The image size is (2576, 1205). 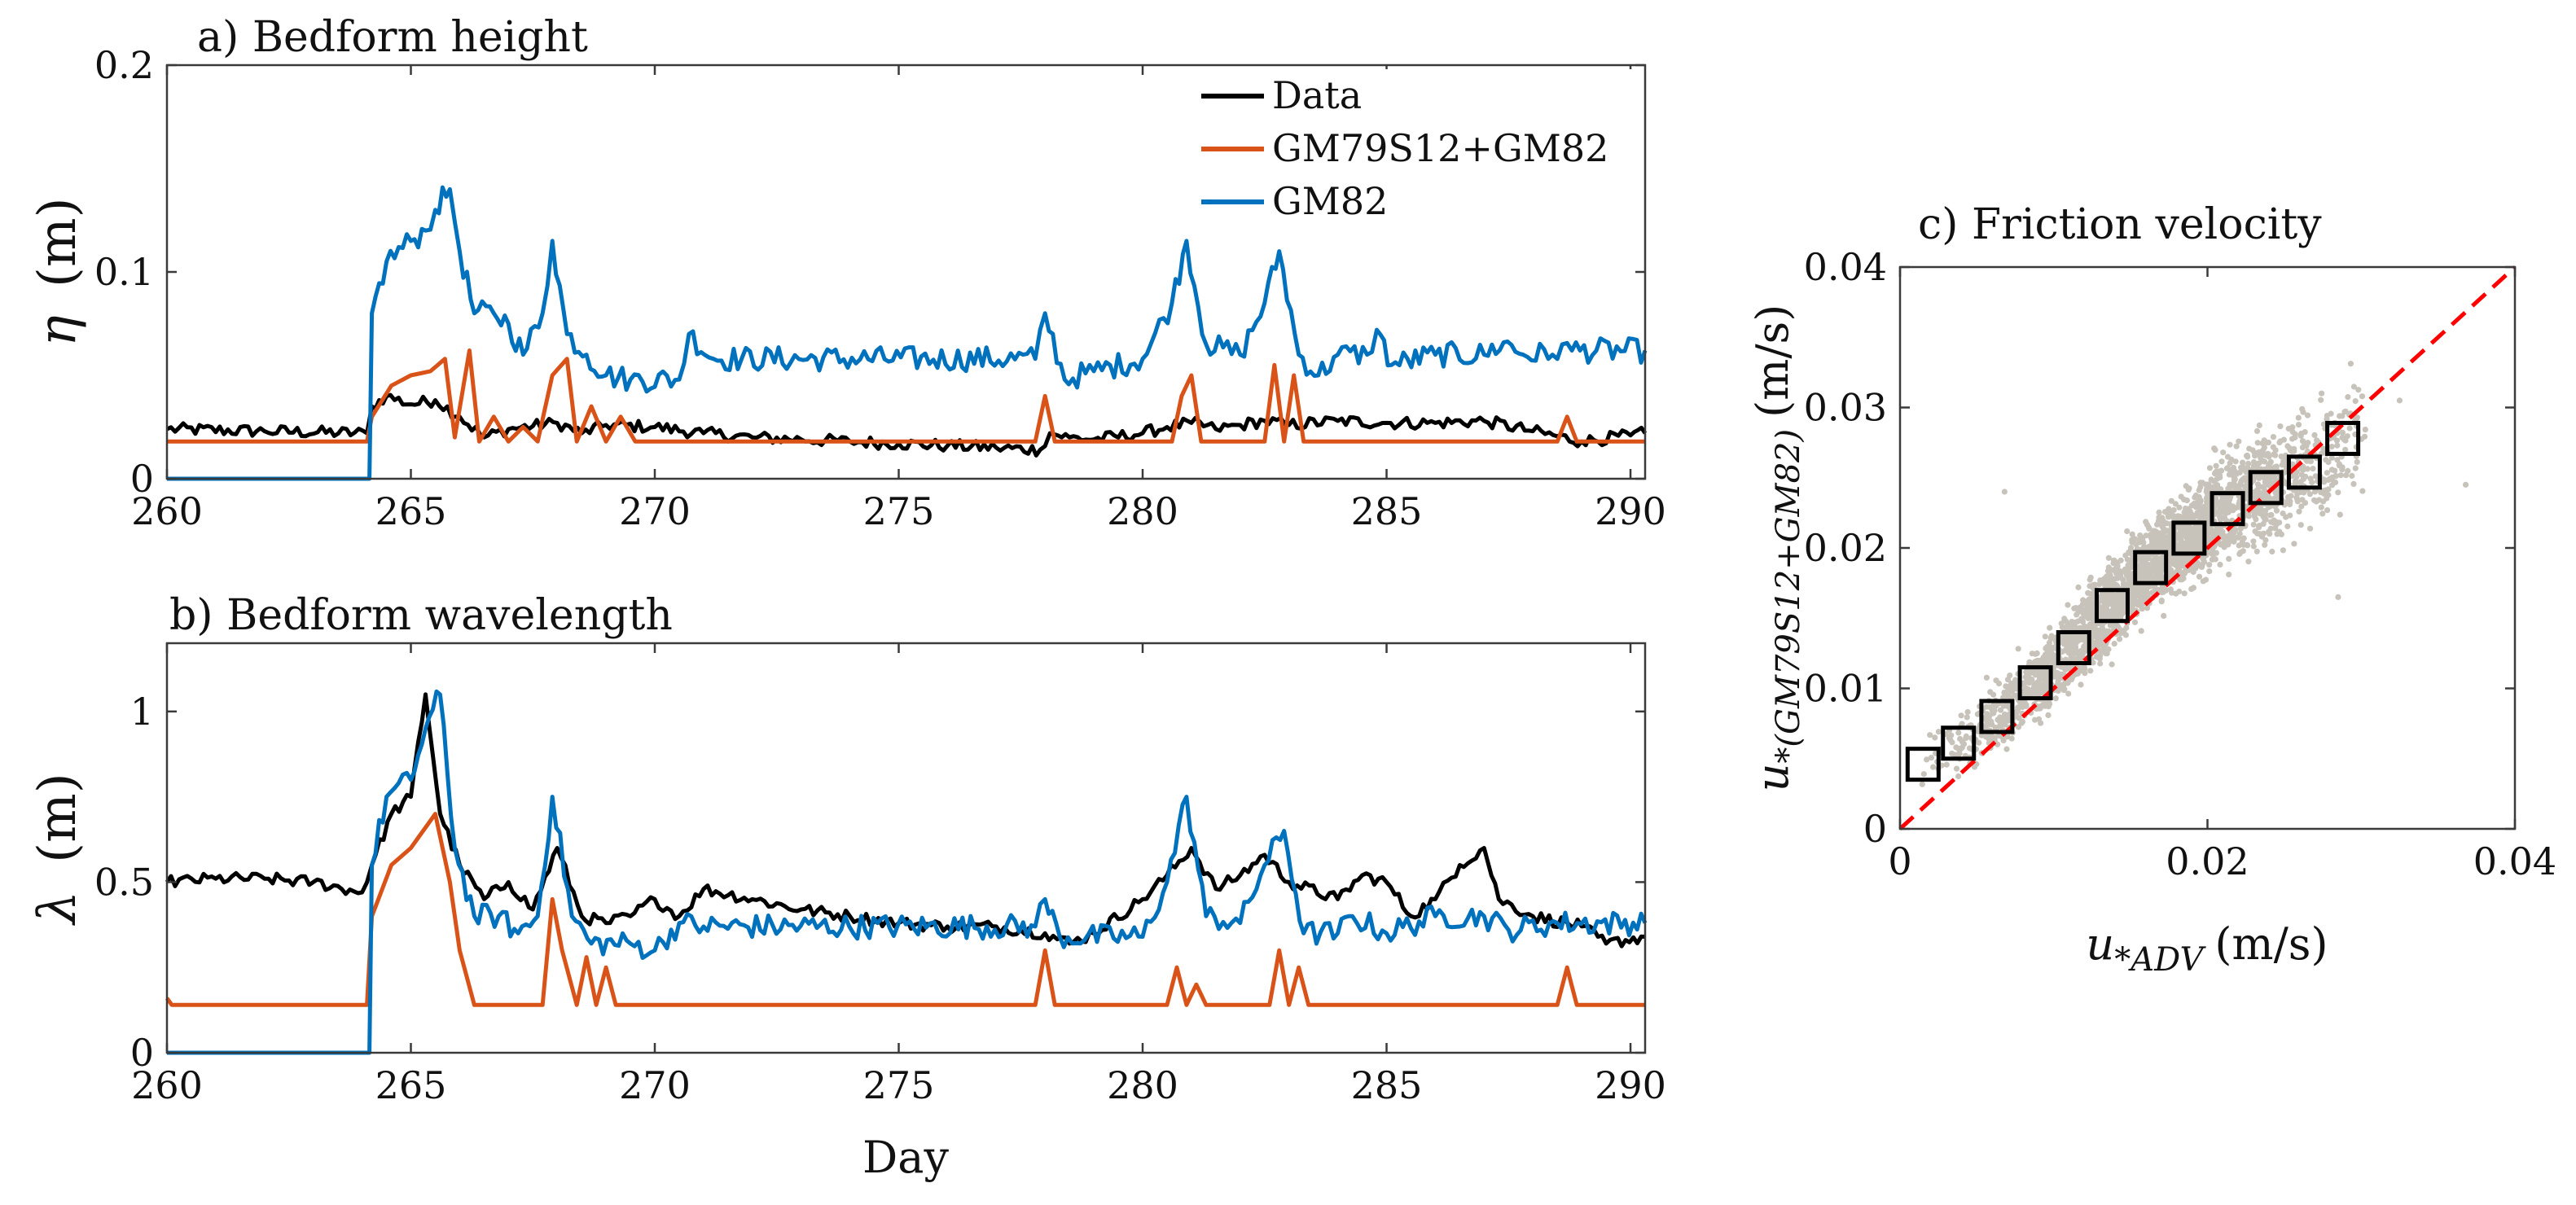 I want to click on bin-mean-marker, so click(x=1959, y=743).